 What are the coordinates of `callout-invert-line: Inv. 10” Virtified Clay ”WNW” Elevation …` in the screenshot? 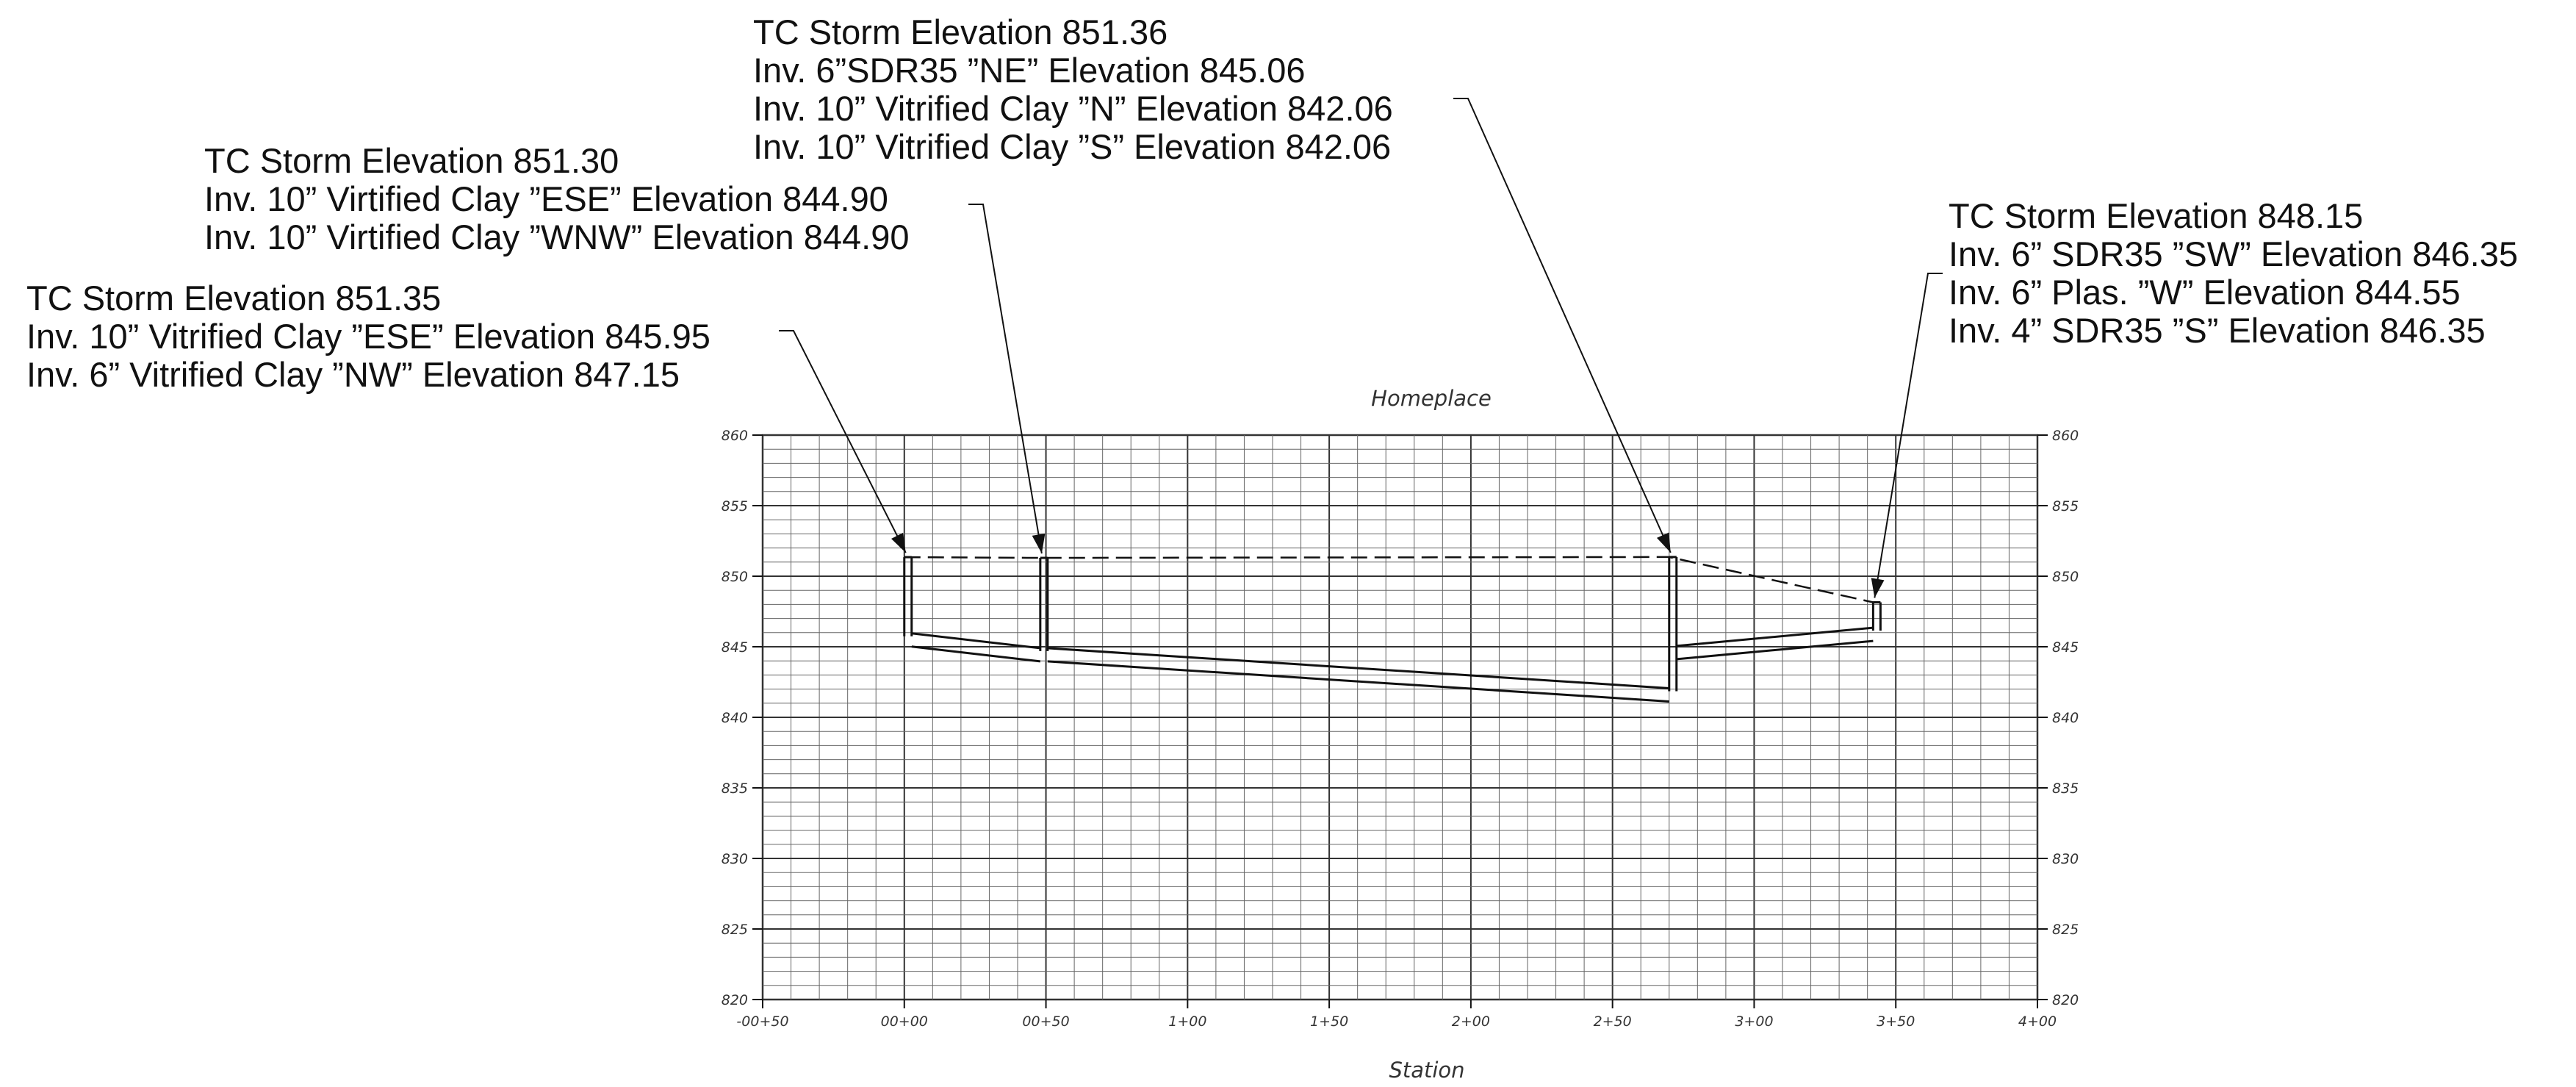 It's located at (557, 237).